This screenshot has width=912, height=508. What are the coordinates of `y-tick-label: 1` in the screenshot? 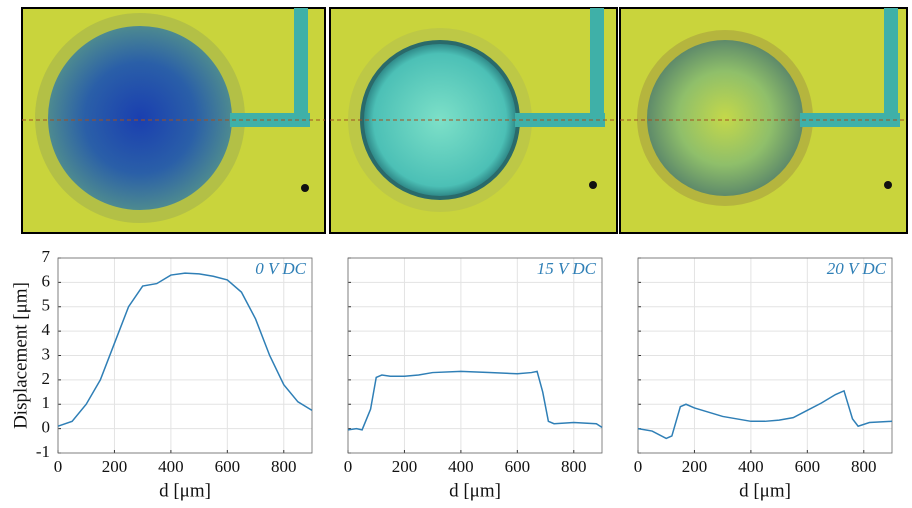 It's located at (46, 402).